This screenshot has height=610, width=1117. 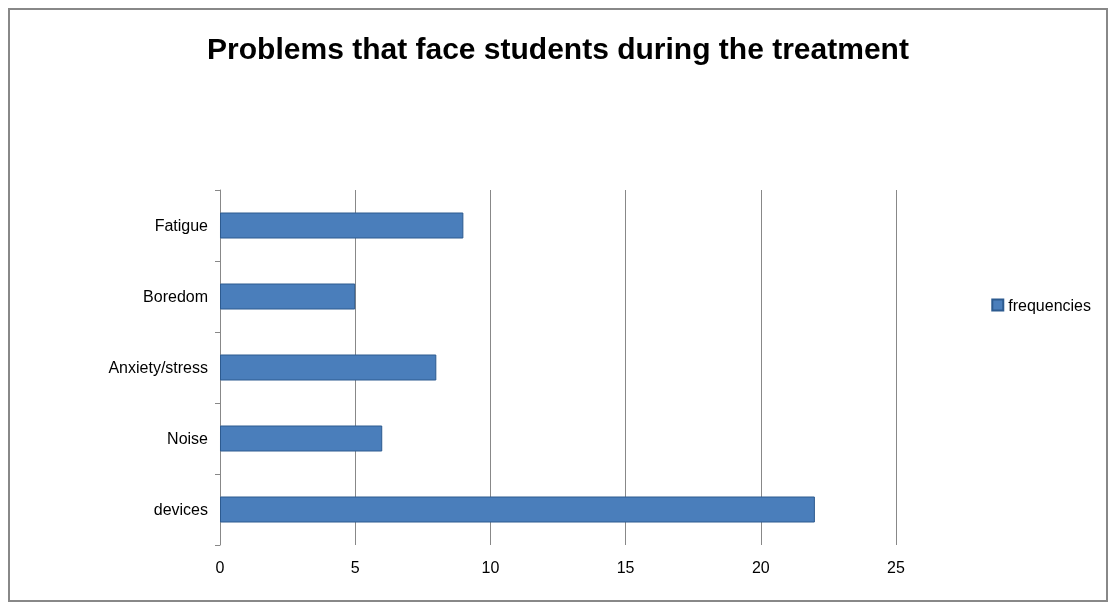 What do you see at coordinates (625, 567) in the screenshot?
I see `x-tick-label: 15` at bounding box center [625, 567].